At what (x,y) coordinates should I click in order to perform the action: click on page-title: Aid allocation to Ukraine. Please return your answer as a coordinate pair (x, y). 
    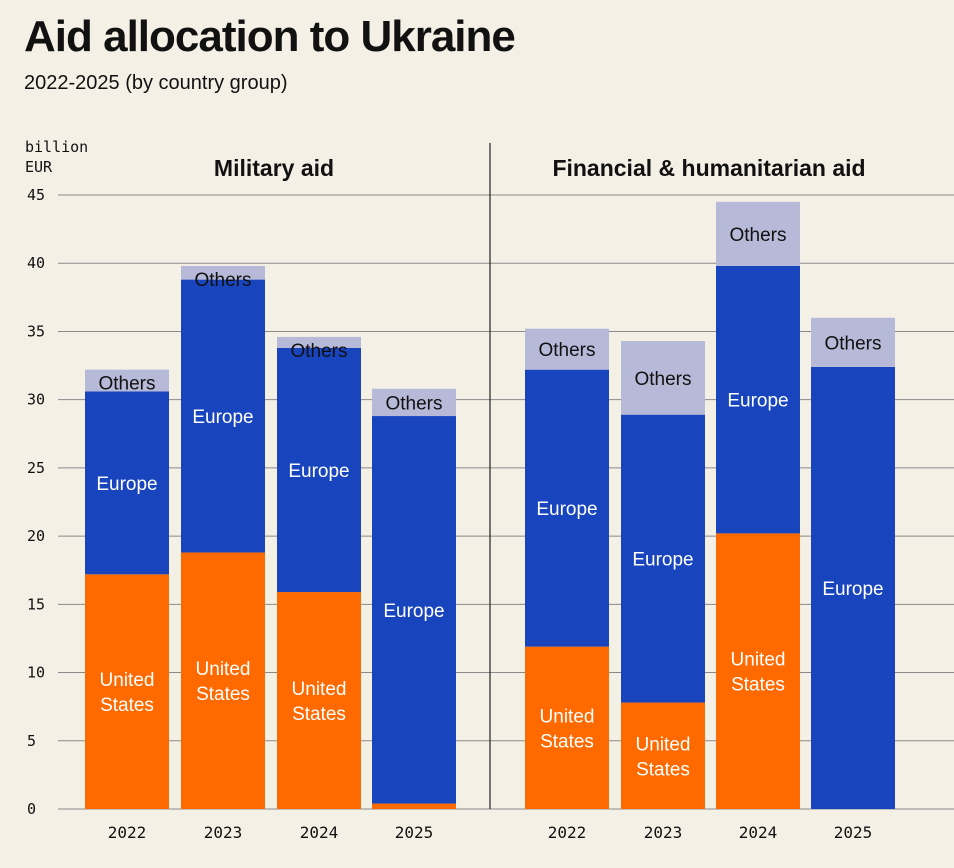
    Looking at the image, I should click on (270, 36).